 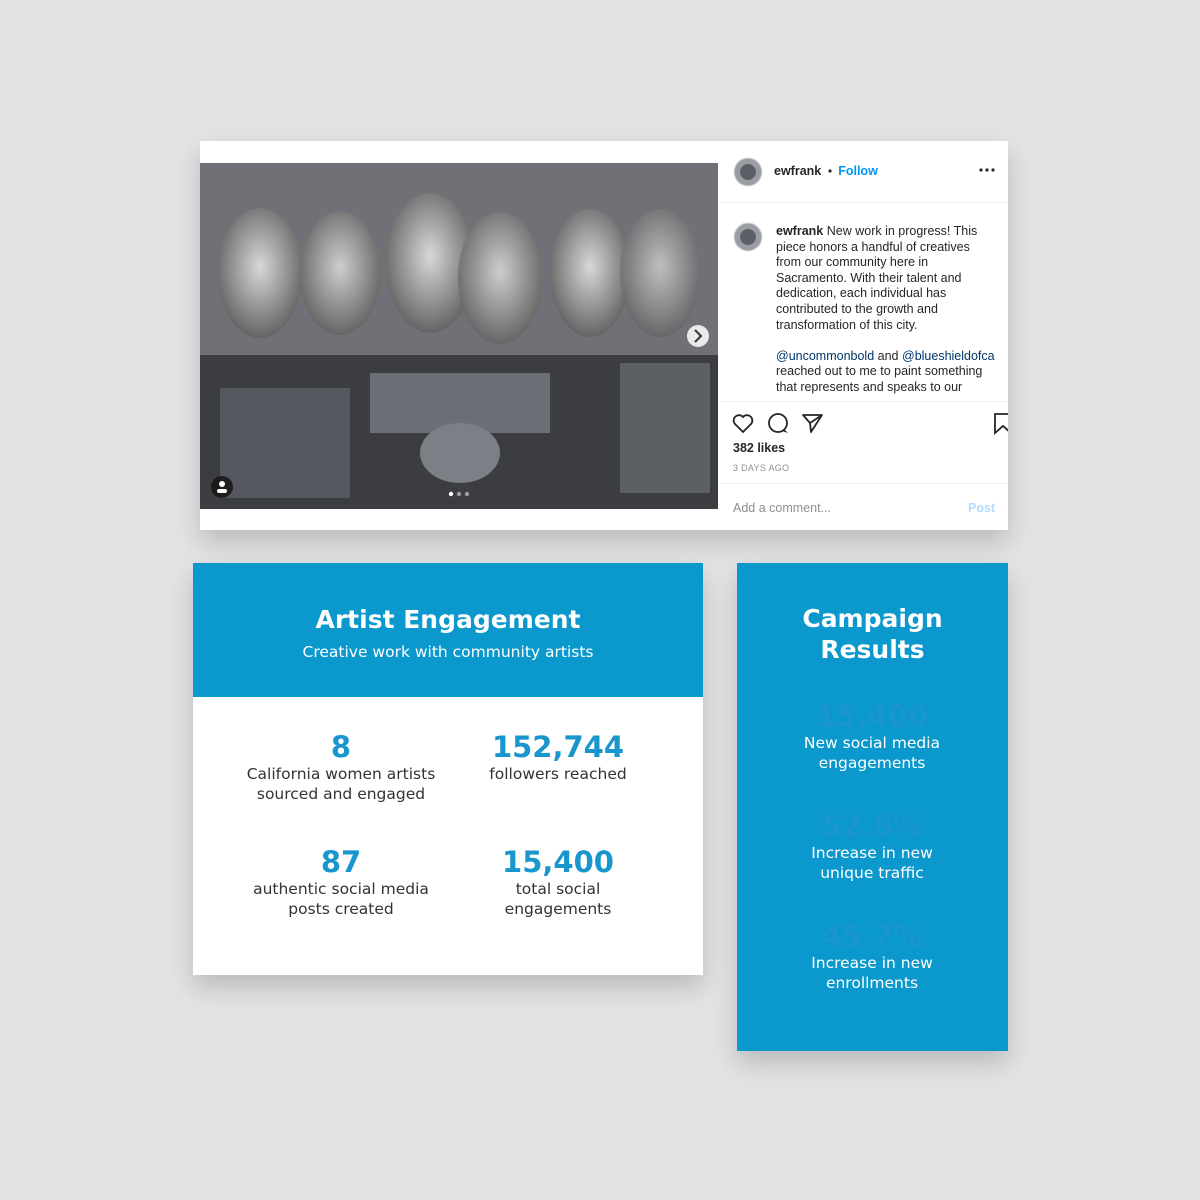 What do you see at coordinates (459, 336) in the screenshot?
I see `post-photo` at bounding box center [459, 336].